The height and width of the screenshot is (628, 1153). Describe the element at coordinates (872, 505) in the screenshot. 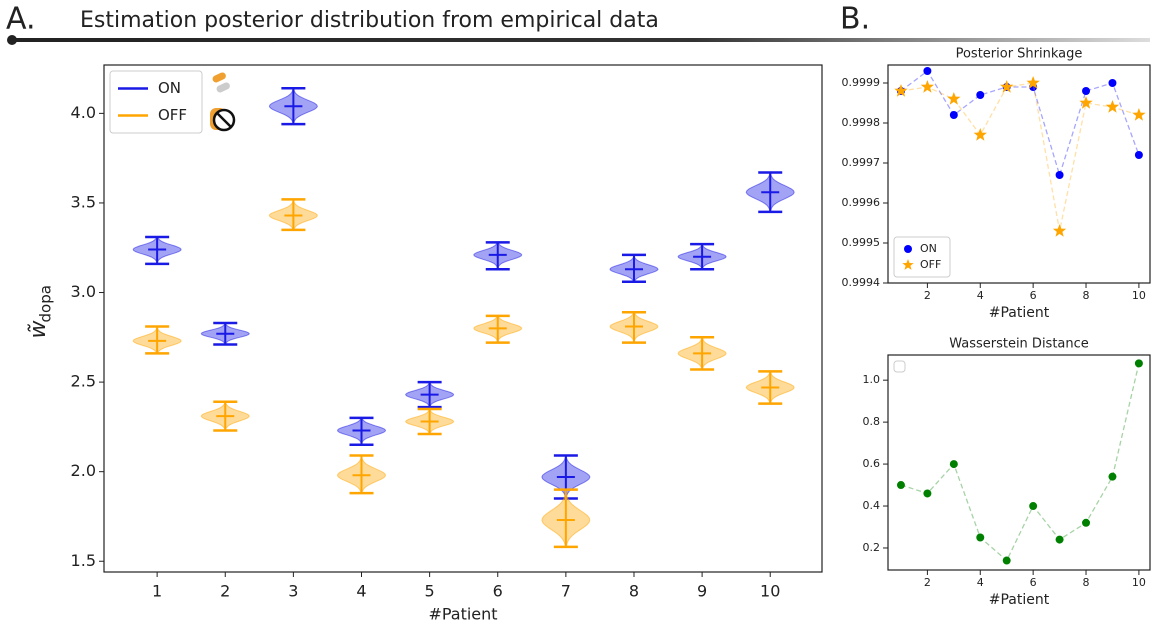

I see `y-tick-label: 0.4` at that location.